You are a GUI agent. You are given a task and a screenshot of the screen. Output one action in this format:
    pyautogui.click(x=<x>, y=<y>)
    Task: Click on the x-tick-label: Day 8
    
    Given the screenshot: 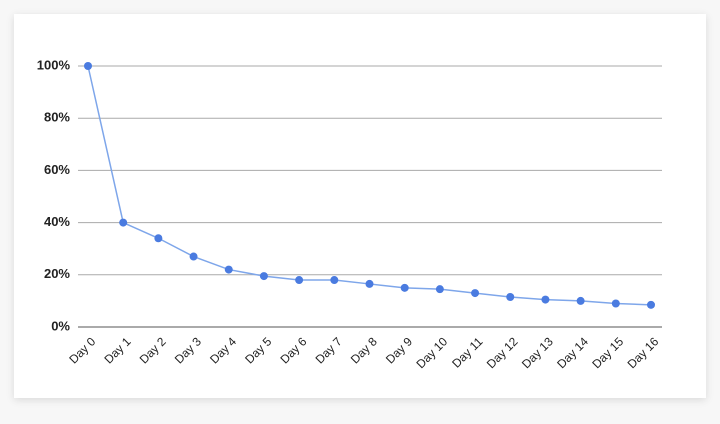 What is the action you would take?
    pyautogui.click(x=364, y=350)
    